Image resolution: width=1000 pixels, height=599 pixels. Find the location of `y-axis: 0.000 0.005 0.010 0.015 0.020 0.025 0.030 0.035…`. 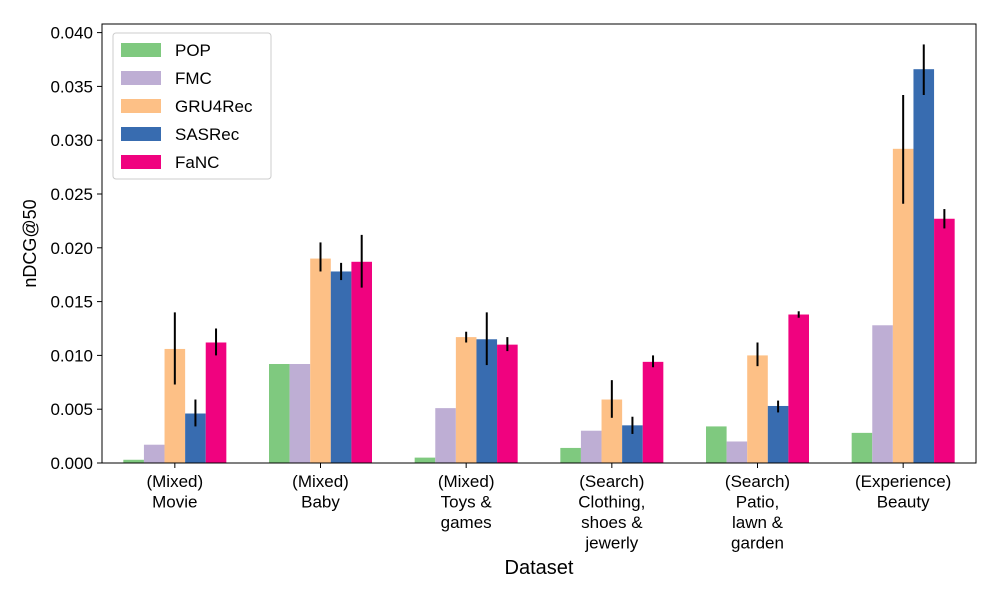

y-axis: 0.000 0.005 0.010 0.015 0.020 0.025 0.030 0.035… is located at coordinates (76, 248).